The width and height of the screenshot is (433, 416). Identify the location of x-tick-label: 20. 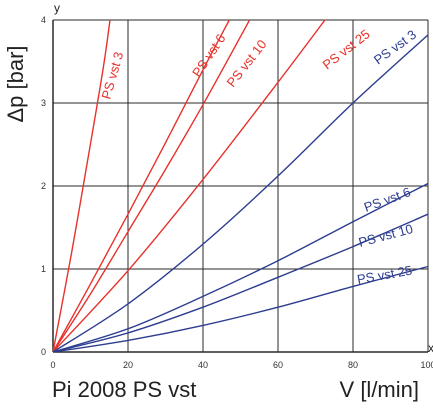
(128, 365).